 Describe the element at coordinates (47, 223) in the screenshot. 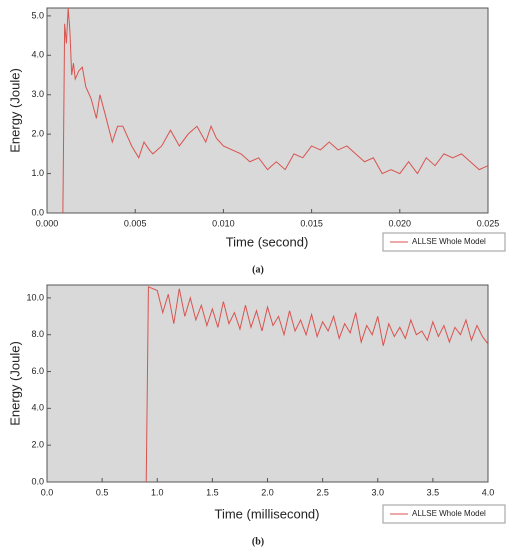

I see `x-tick-label: 0.000` at that location.